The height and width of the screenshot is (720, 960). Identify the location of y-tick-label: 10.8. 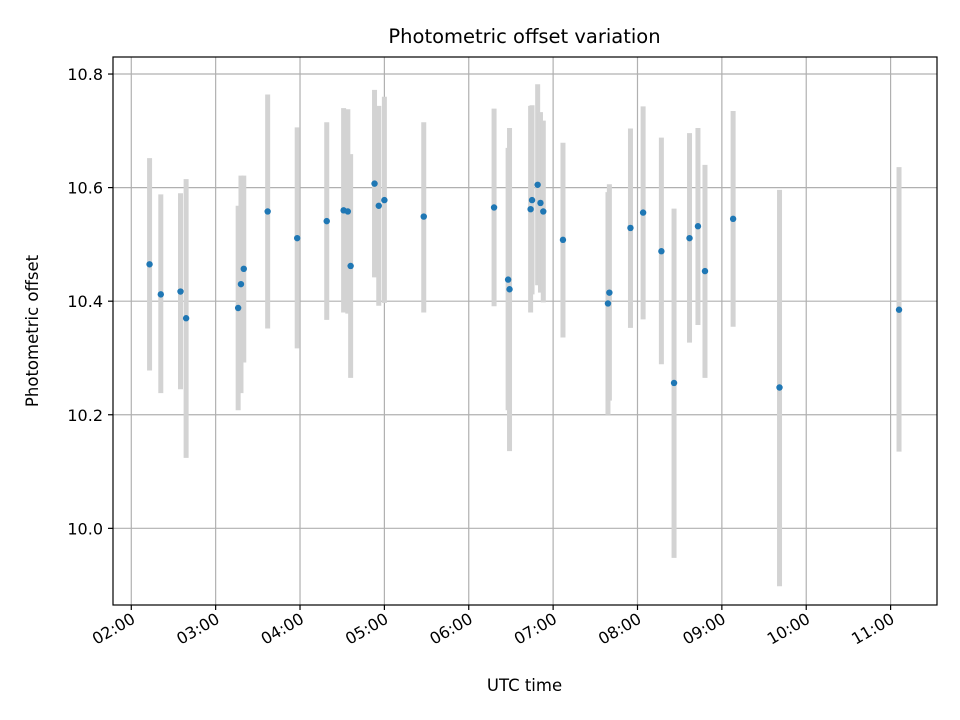
(85, 74).